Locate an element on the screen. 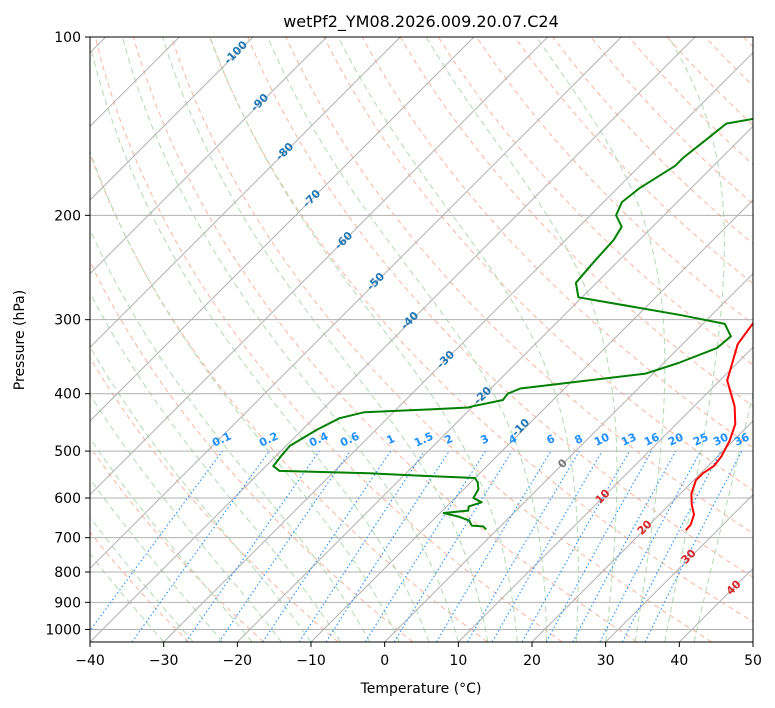 Image resolution: width=775 pixels, height=708 pixels. y-tick-label: 600 is located at coordinates (67, 499).